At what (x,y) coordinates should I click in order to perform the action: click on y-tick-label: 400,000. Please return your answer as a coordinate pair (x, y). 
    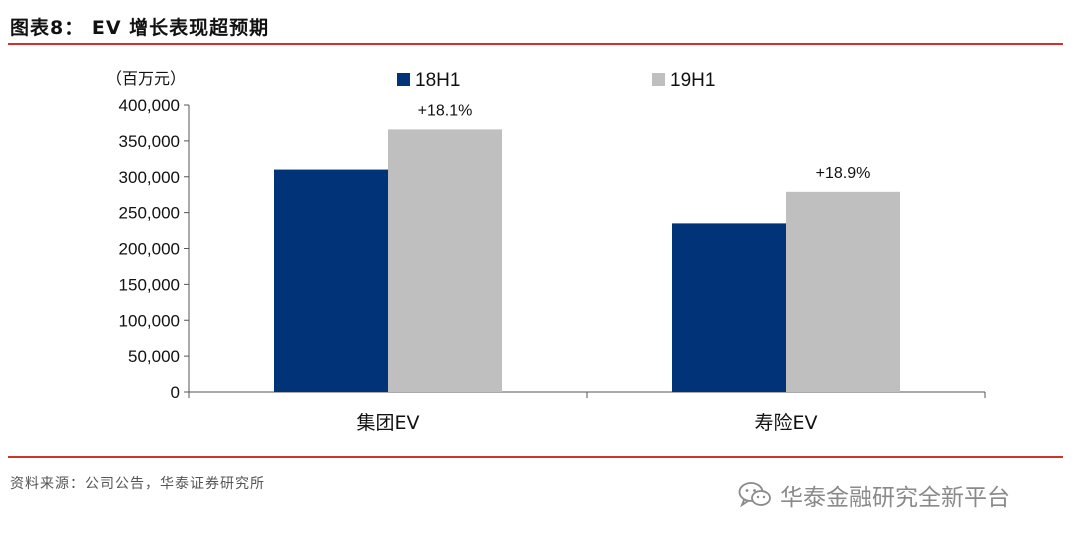
    Looking at the image, I should click on (149, 105).